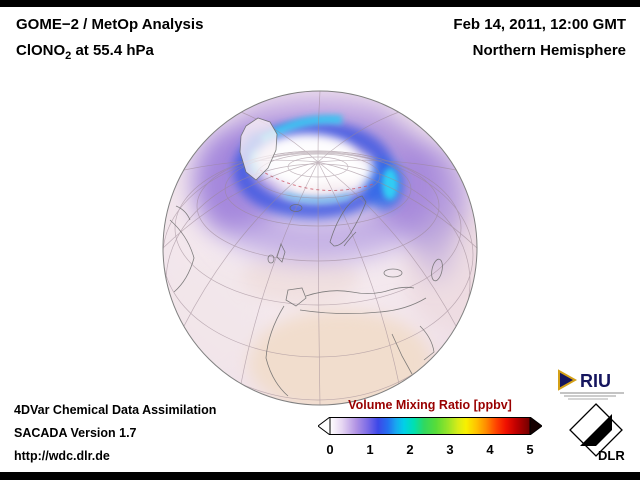  Describe the element at coordinates (430, 450) in the screenshot. I see `colorbar-ticks: 0 1 2 3 4 5` at that location.